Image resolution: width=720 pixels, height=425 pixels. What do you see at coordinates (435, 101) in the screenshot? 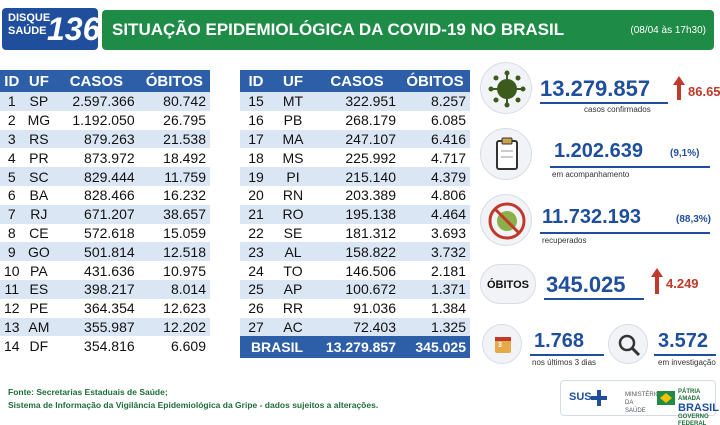
I see `cell-obitos: 8.257` at bounding box center [435, 101].